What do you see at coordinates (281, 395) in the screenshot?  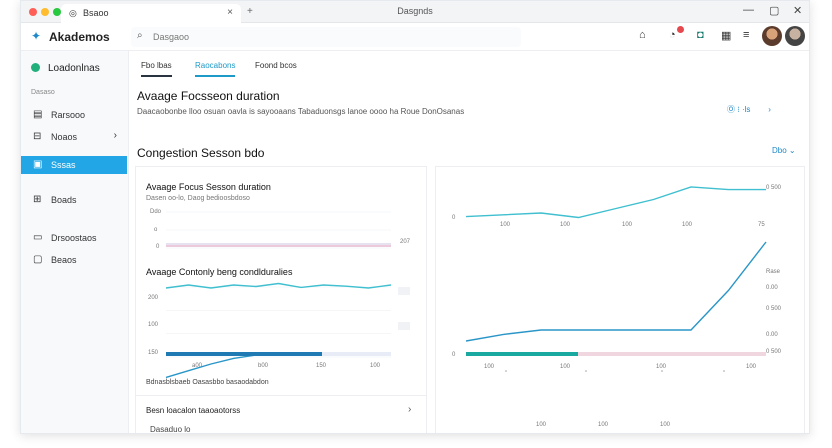 I see `divider` at bounding box center [281, 395].